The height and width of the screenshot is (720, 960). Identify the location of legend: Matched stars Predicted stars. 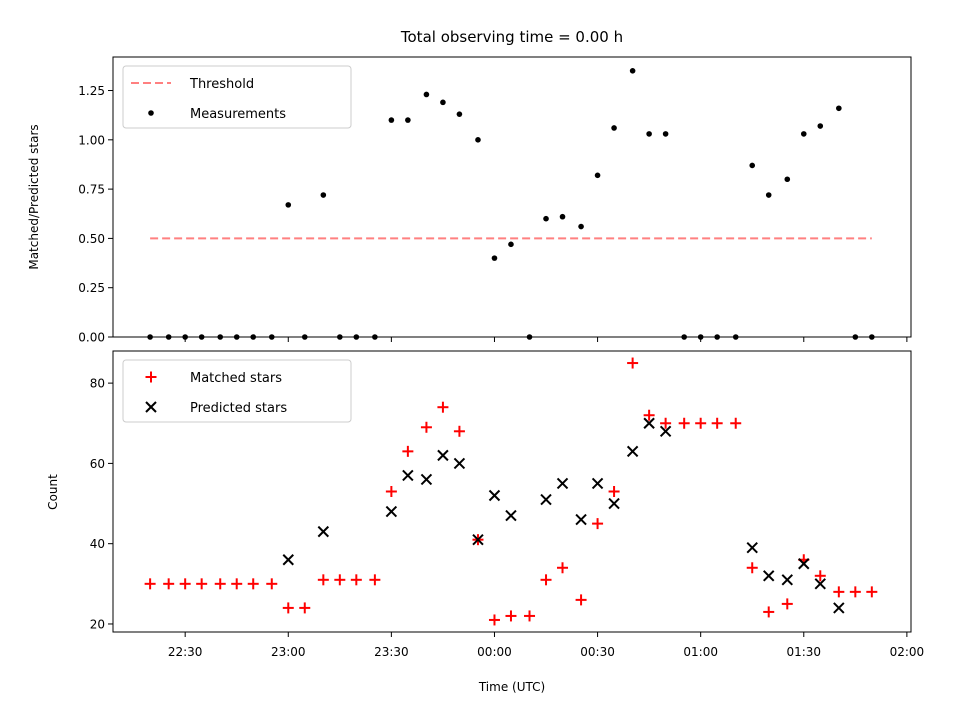
(237, 391).